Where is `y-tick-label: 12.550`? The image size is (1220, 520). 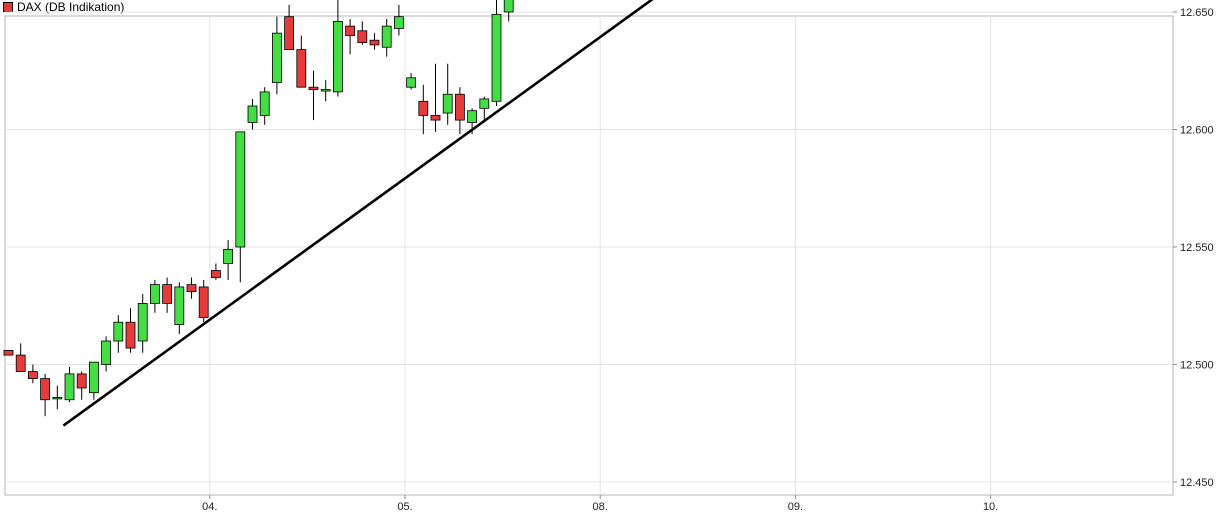 y-tick-label: 12.550 is located at coordinates (1197, 248).